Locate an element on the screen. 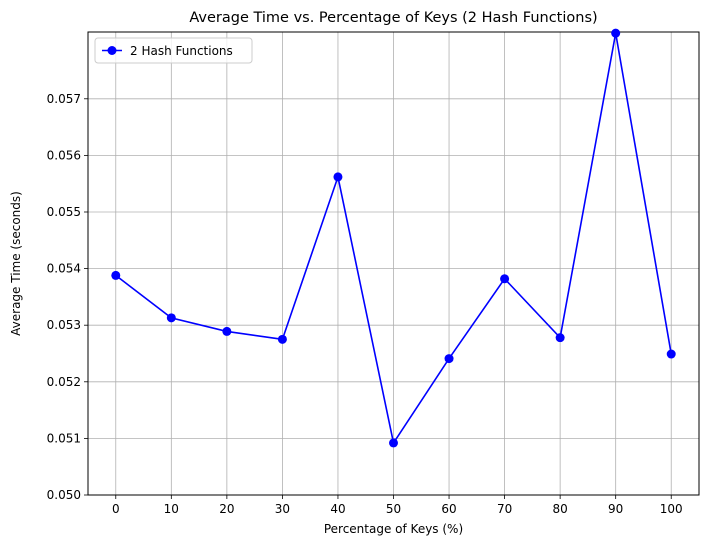  legend-box is located at coordinates (173, 50).